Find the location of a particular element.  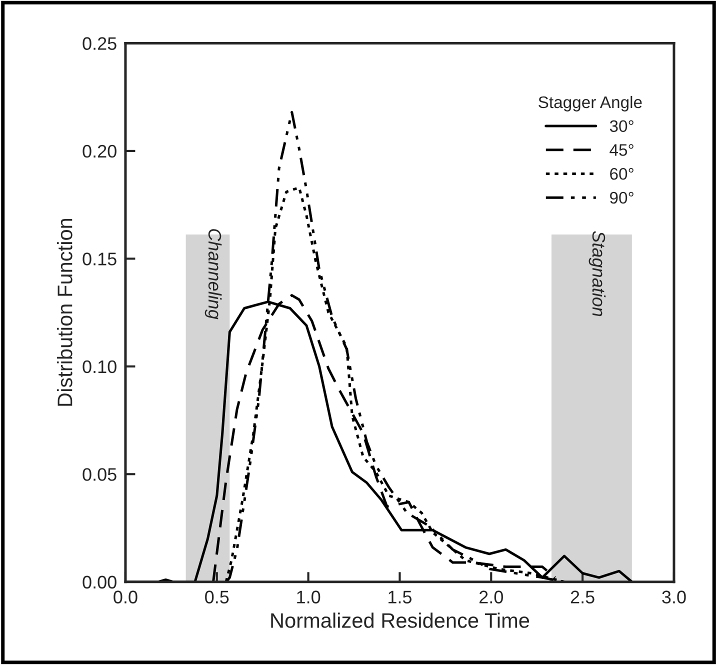

x-tick-label: 2.5 is located at coordinates (582, 597).